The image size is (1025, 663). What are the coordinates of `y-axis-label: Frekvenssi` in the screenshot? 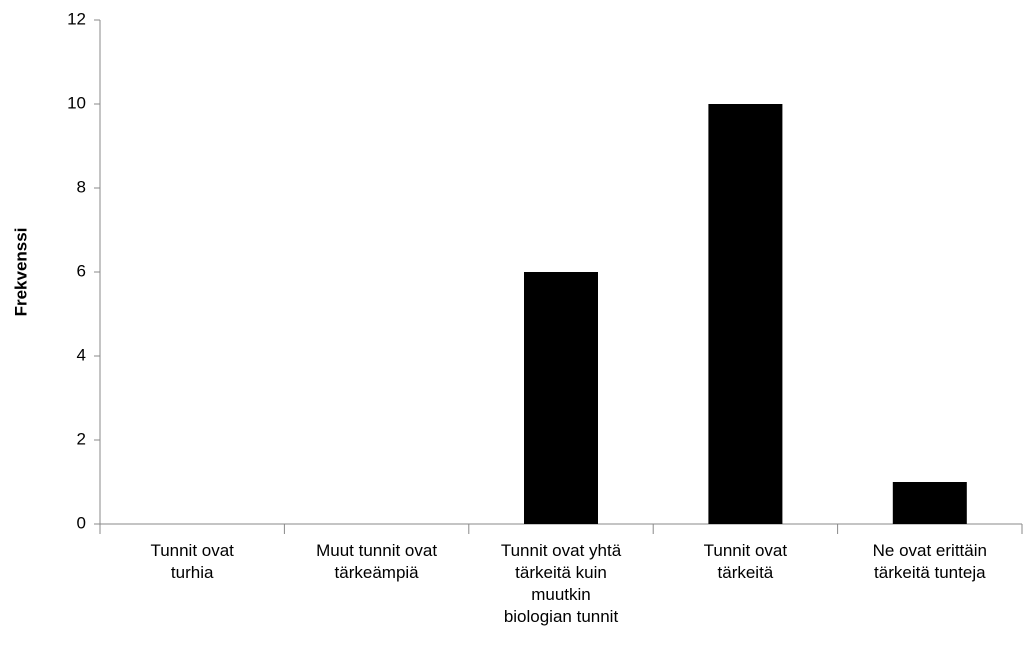 It's located at (20, 272).